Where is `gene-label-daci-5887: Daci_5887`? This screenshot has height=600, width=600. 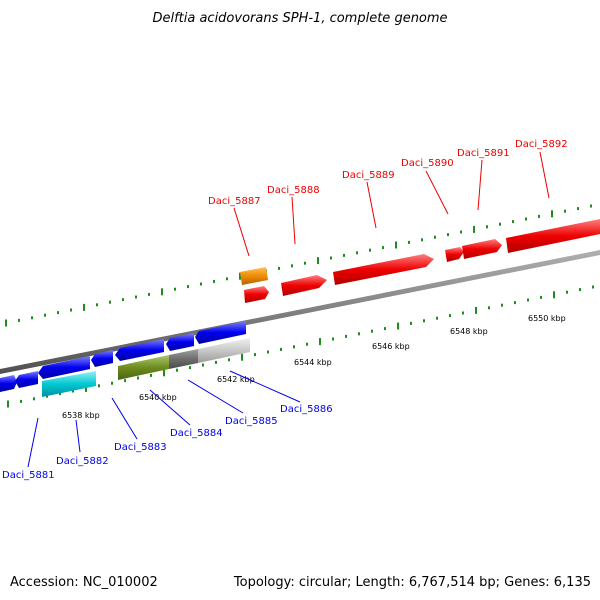 gene-label-daci-5887: Daci_5887 is located at coordinates (234, 201).